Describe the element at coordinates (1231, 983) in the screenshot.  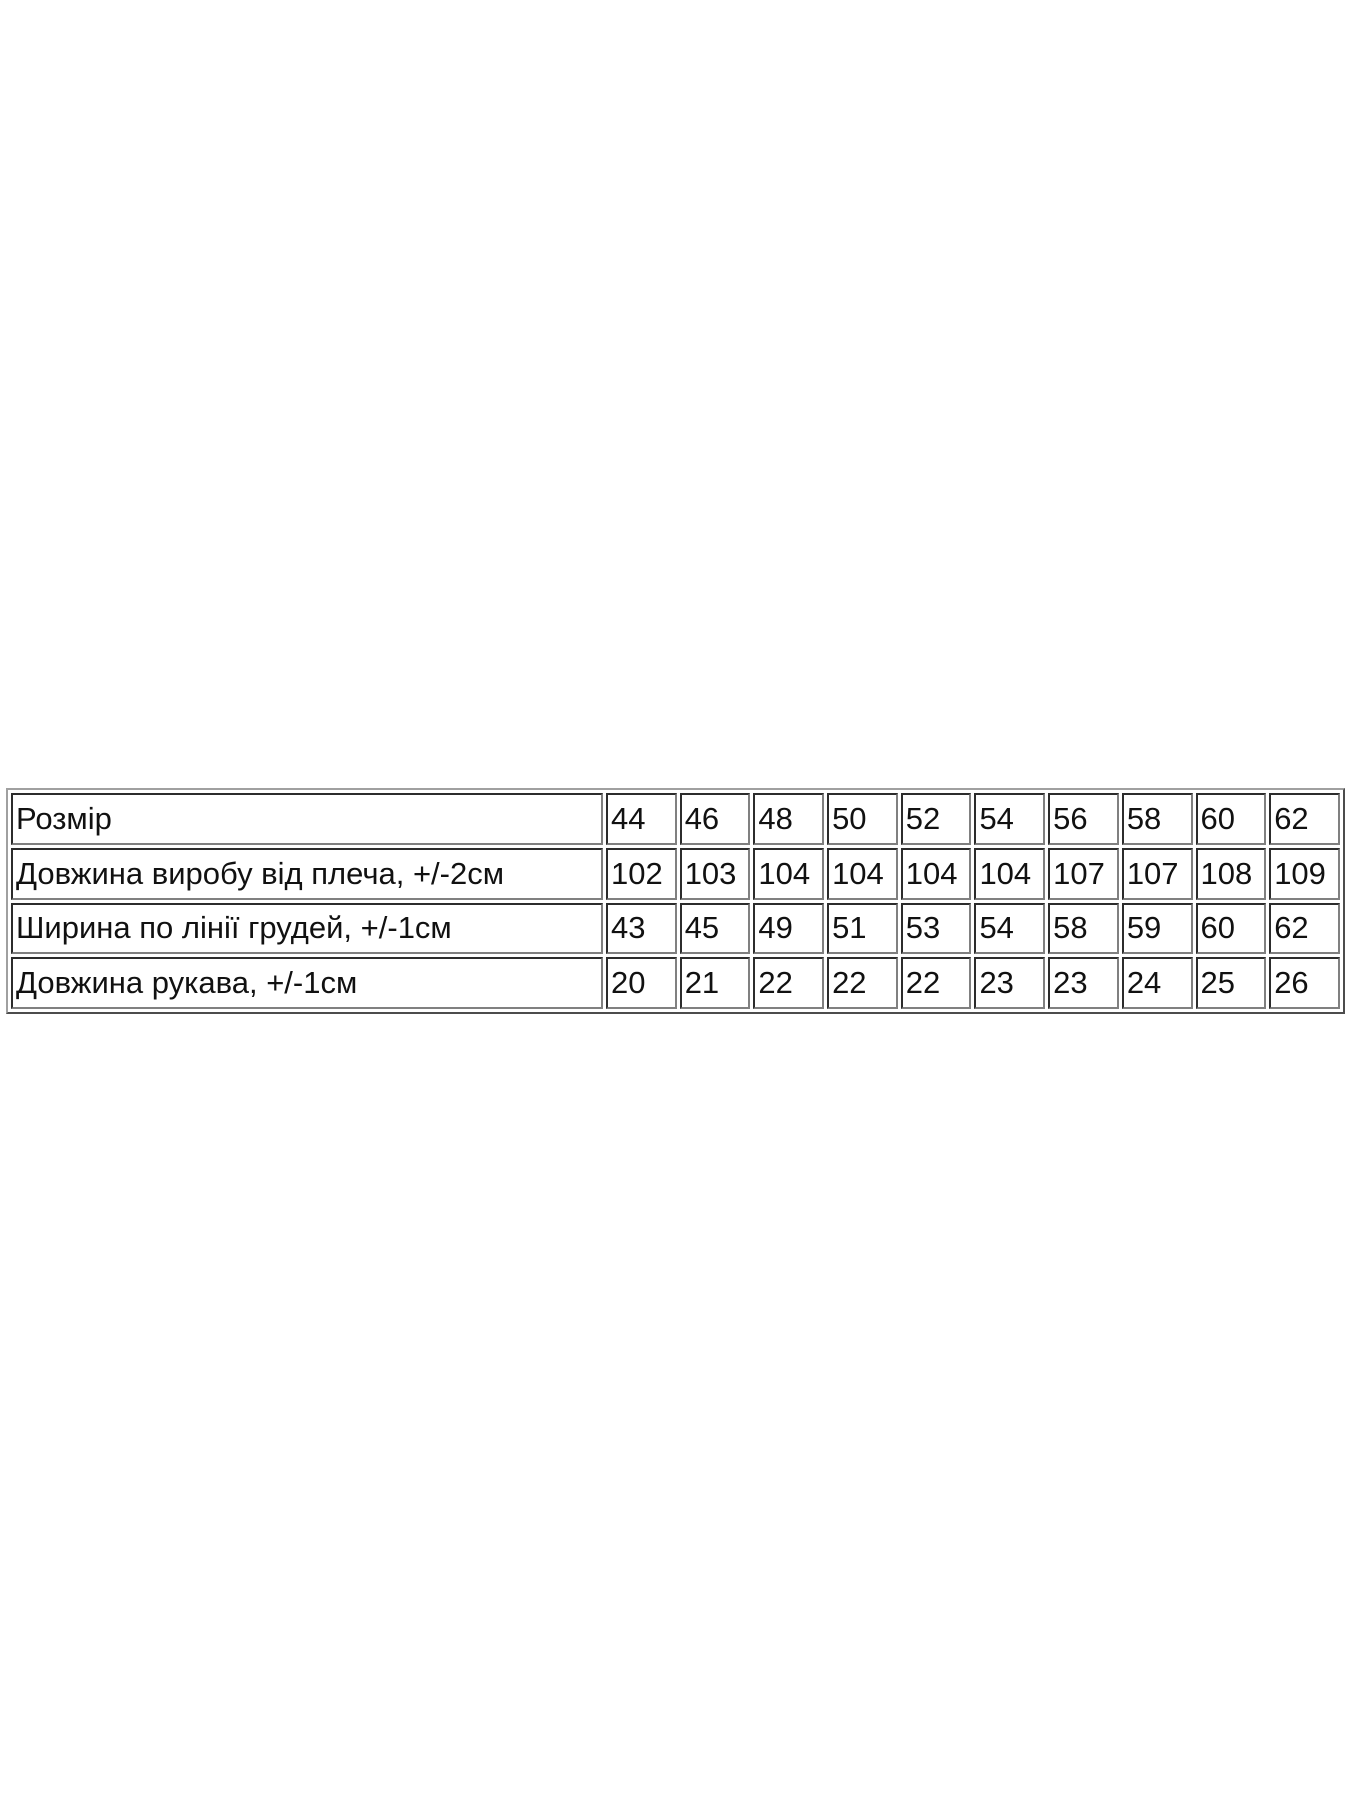
I see `table-cell: 25` at that location.